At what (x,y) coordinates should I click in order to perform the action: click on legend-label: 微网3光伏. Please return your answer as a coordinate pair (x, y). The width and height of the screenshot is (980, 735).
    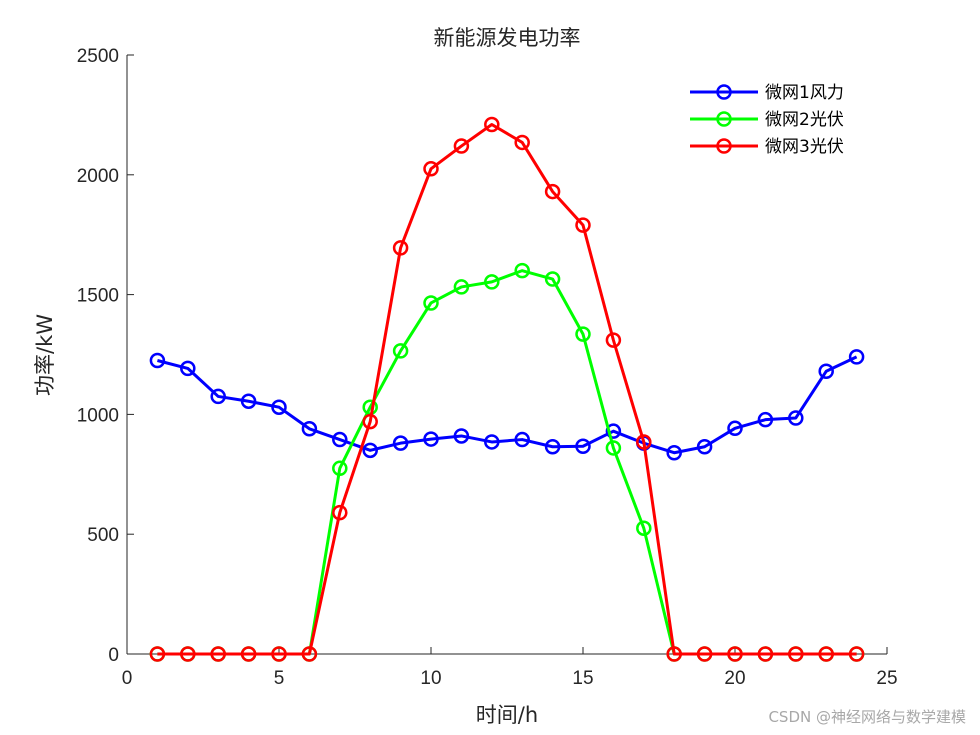
    Looking at the image, I should click on (804, 147).